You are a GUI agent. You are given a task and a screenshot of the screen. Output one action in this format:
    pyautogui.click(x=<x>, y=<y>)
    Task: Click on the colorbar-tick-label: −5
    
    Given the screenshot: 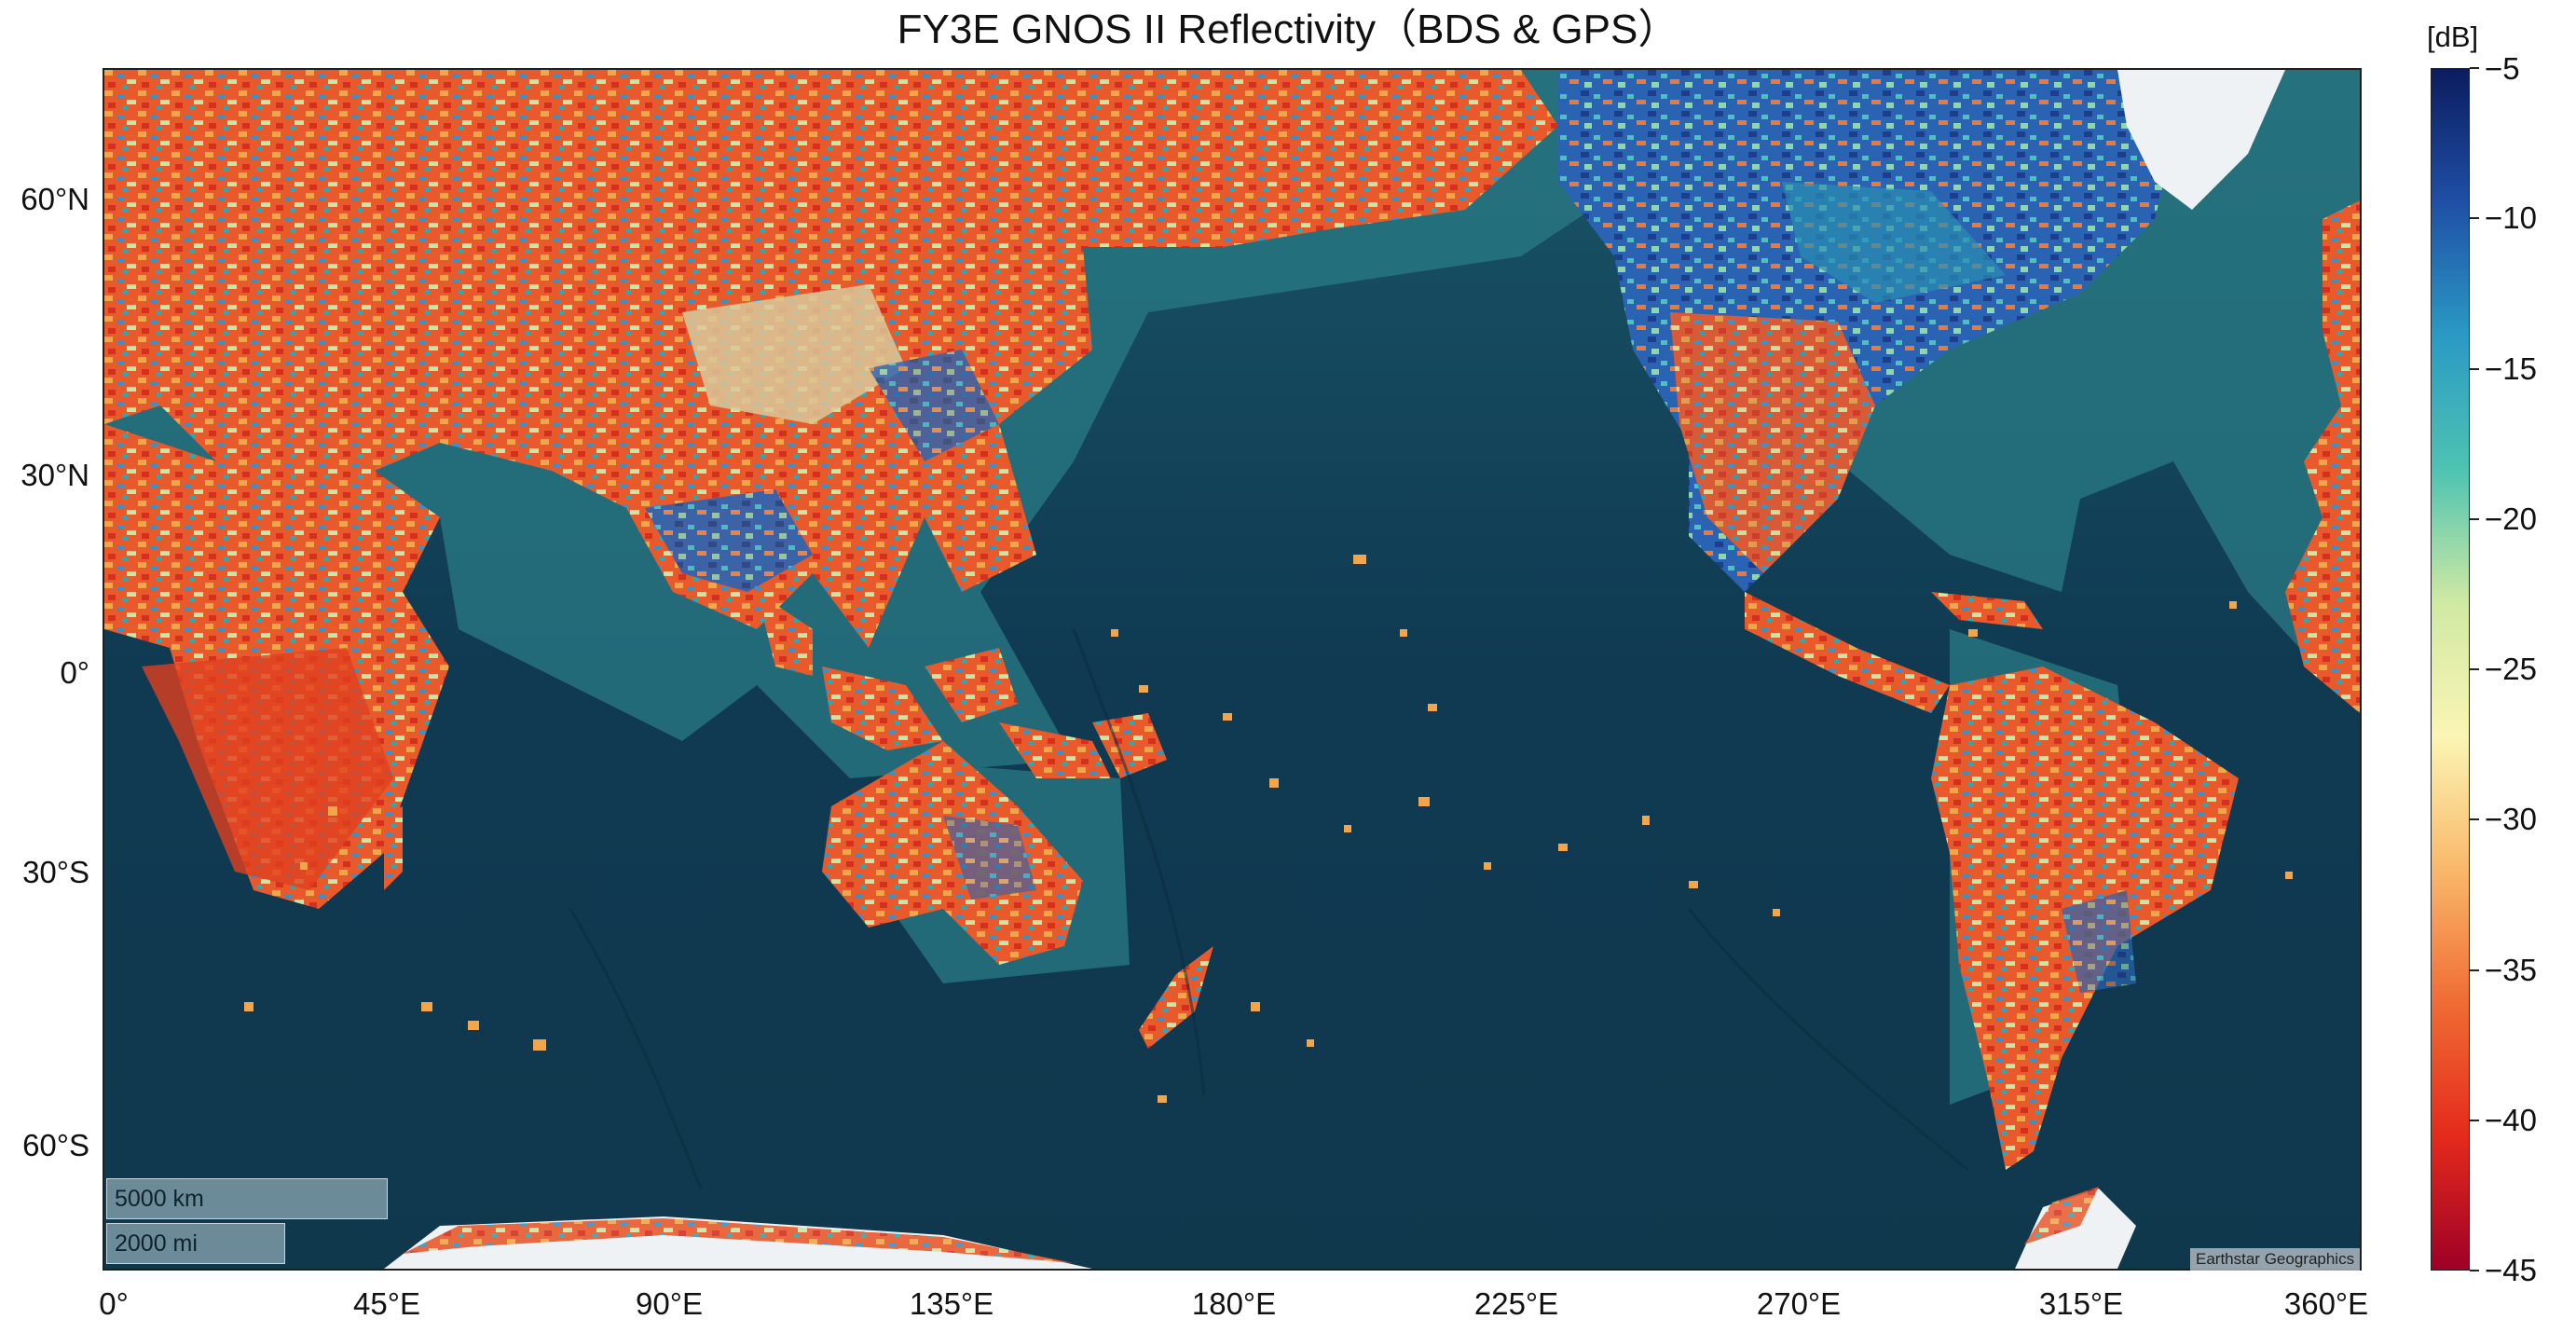 What is the action you would take?
    pyautogui.click(x=2502, y=69)
    